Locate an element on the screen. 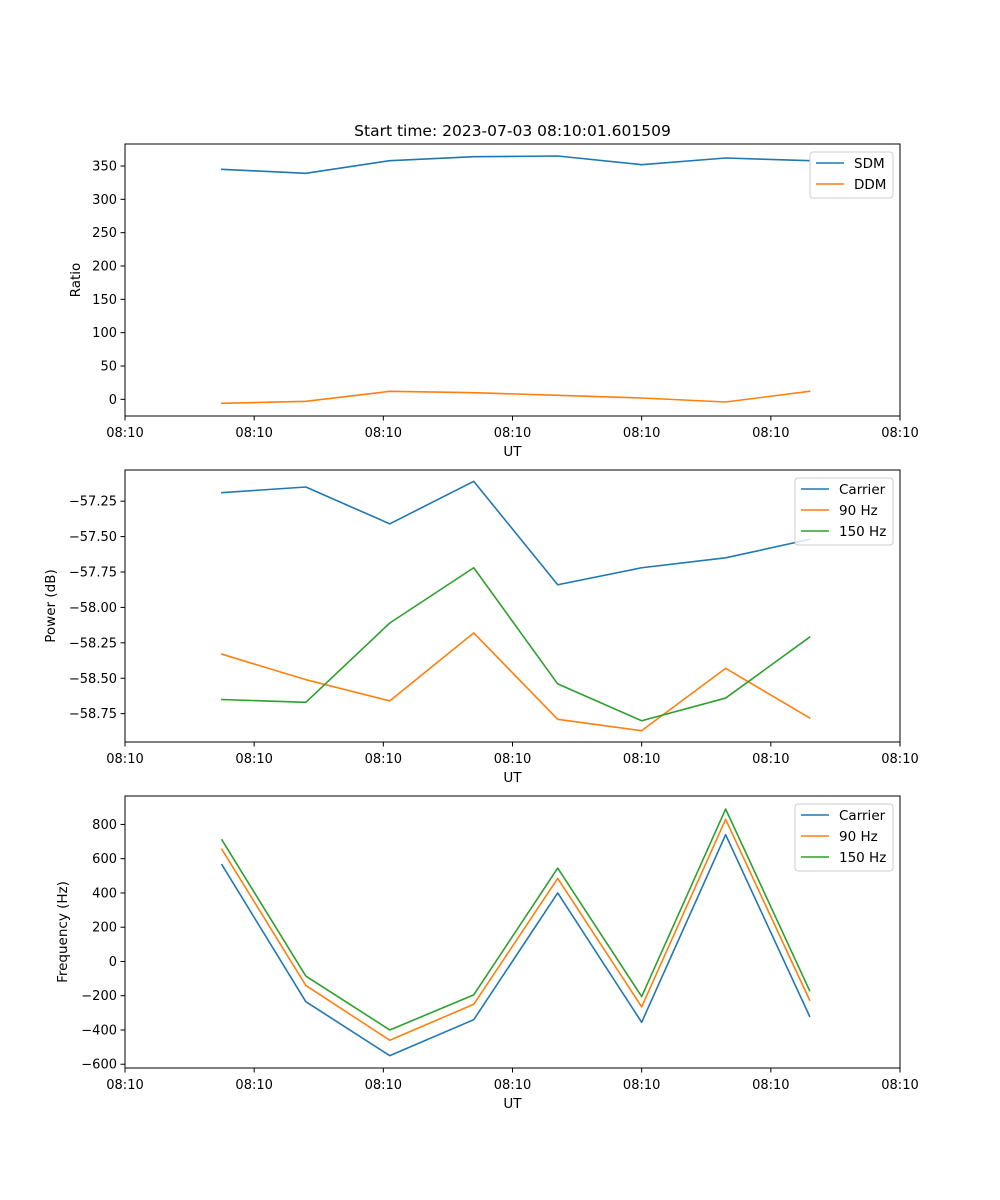 The image size is (1000, 1200). figure-title: Start time: 2023-07-03 08:10:01.601509 is located at coordinates (512, 131).